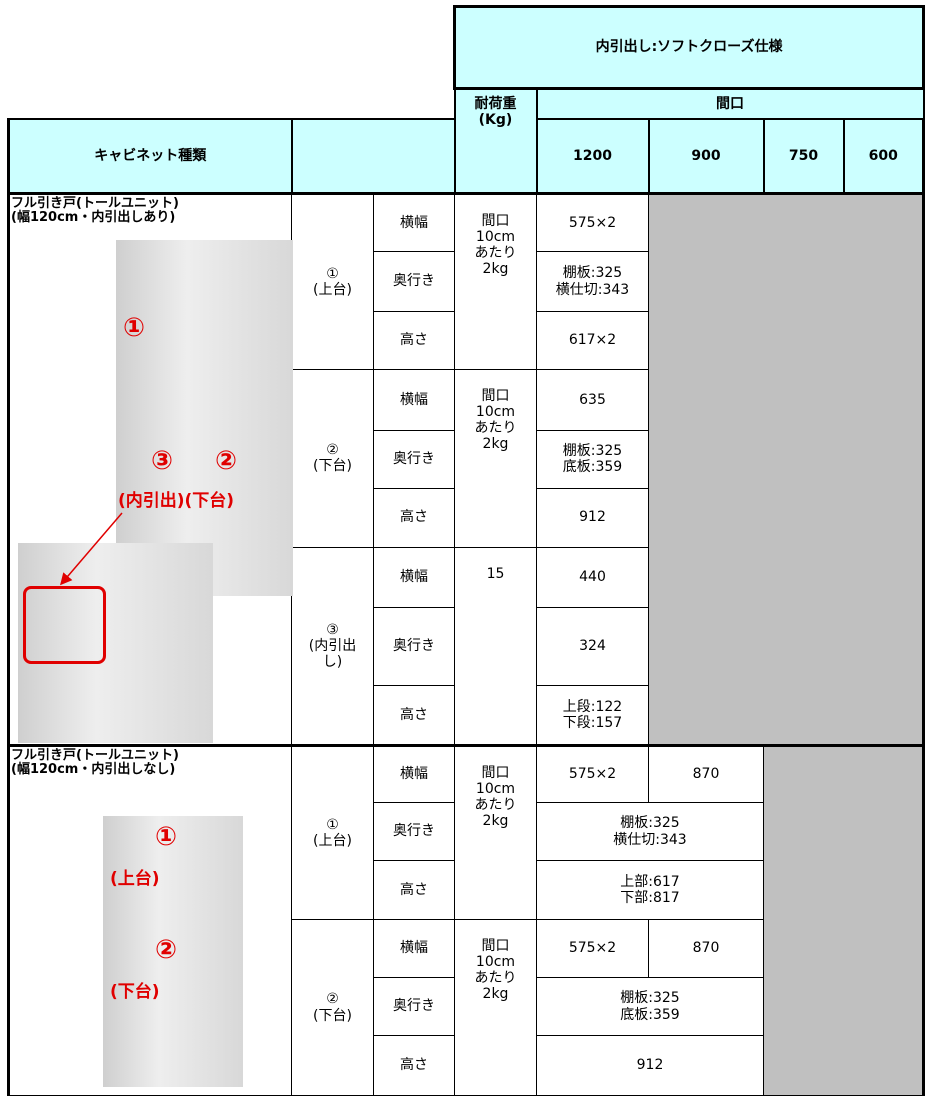  Describe the element at coordinates (150, 156) in the screenshot. I see `cabinet-type-header: キャビネット種類` at that location.